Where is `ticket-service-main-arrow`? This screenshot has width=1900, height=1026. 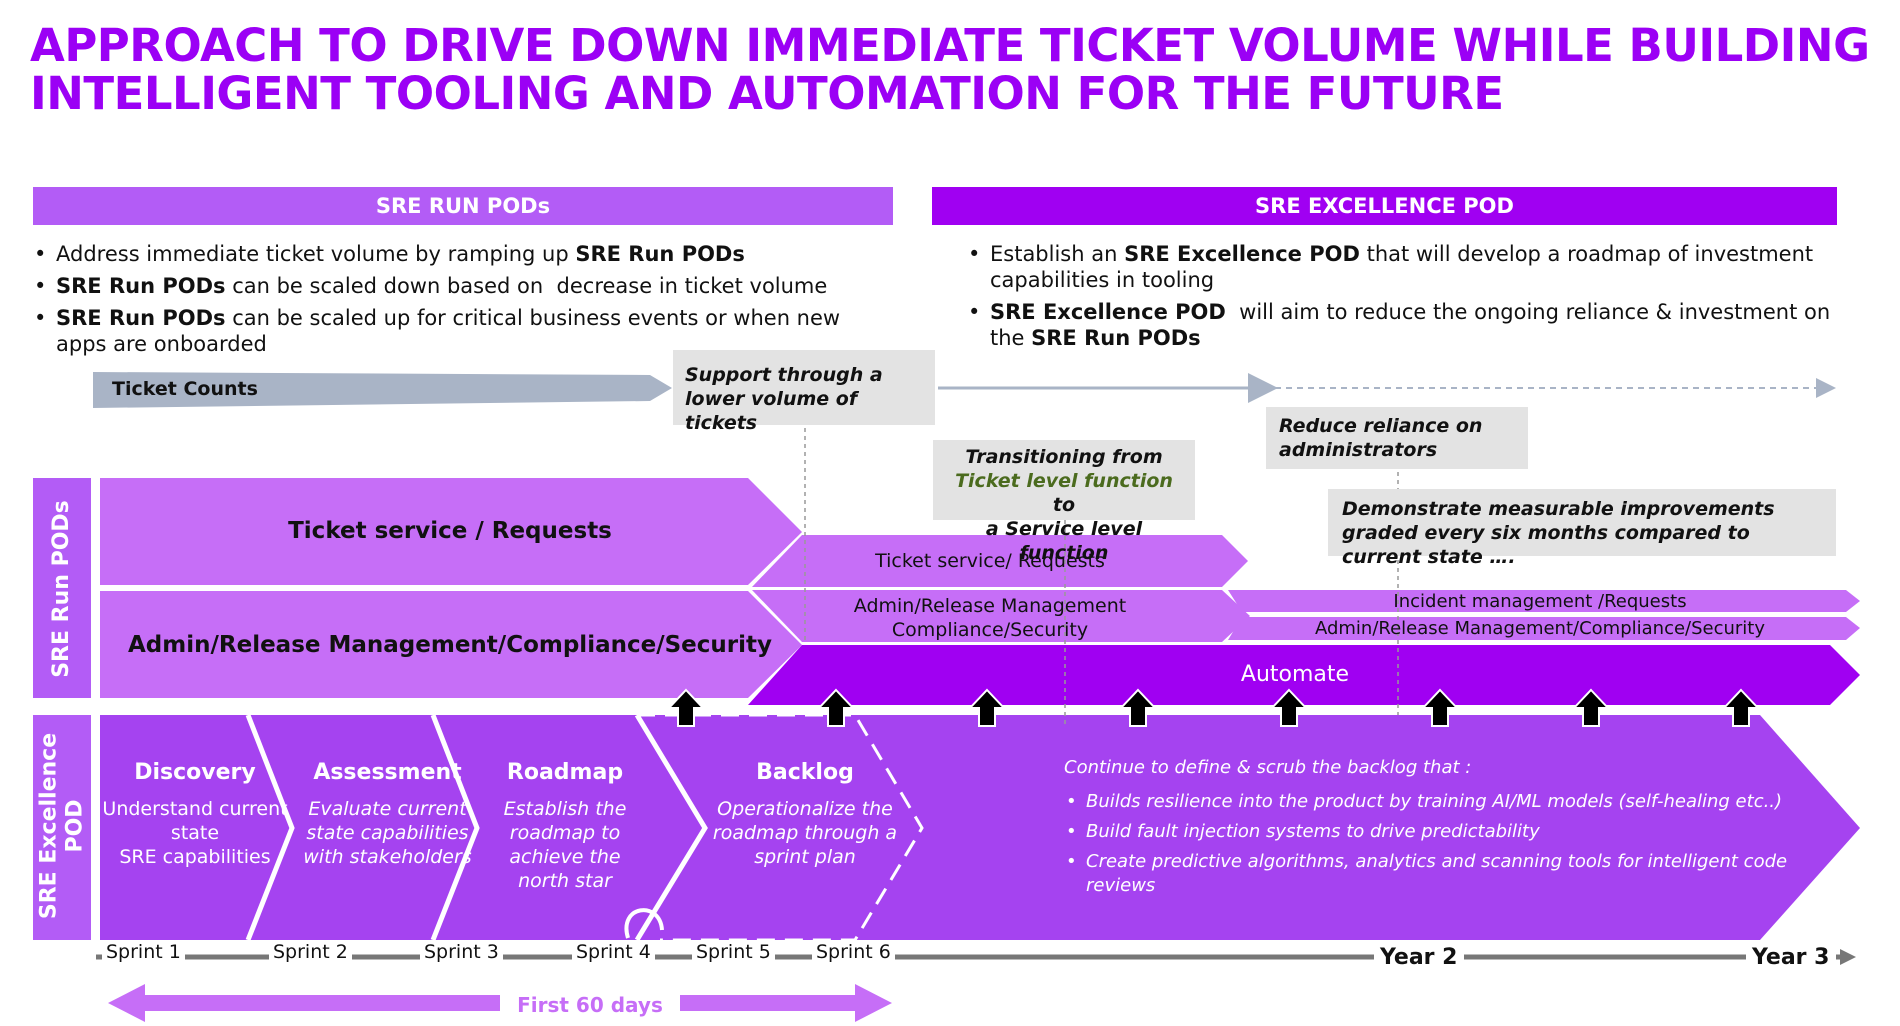
ticket-service-main-arrow is located at coordinates (451, 531).